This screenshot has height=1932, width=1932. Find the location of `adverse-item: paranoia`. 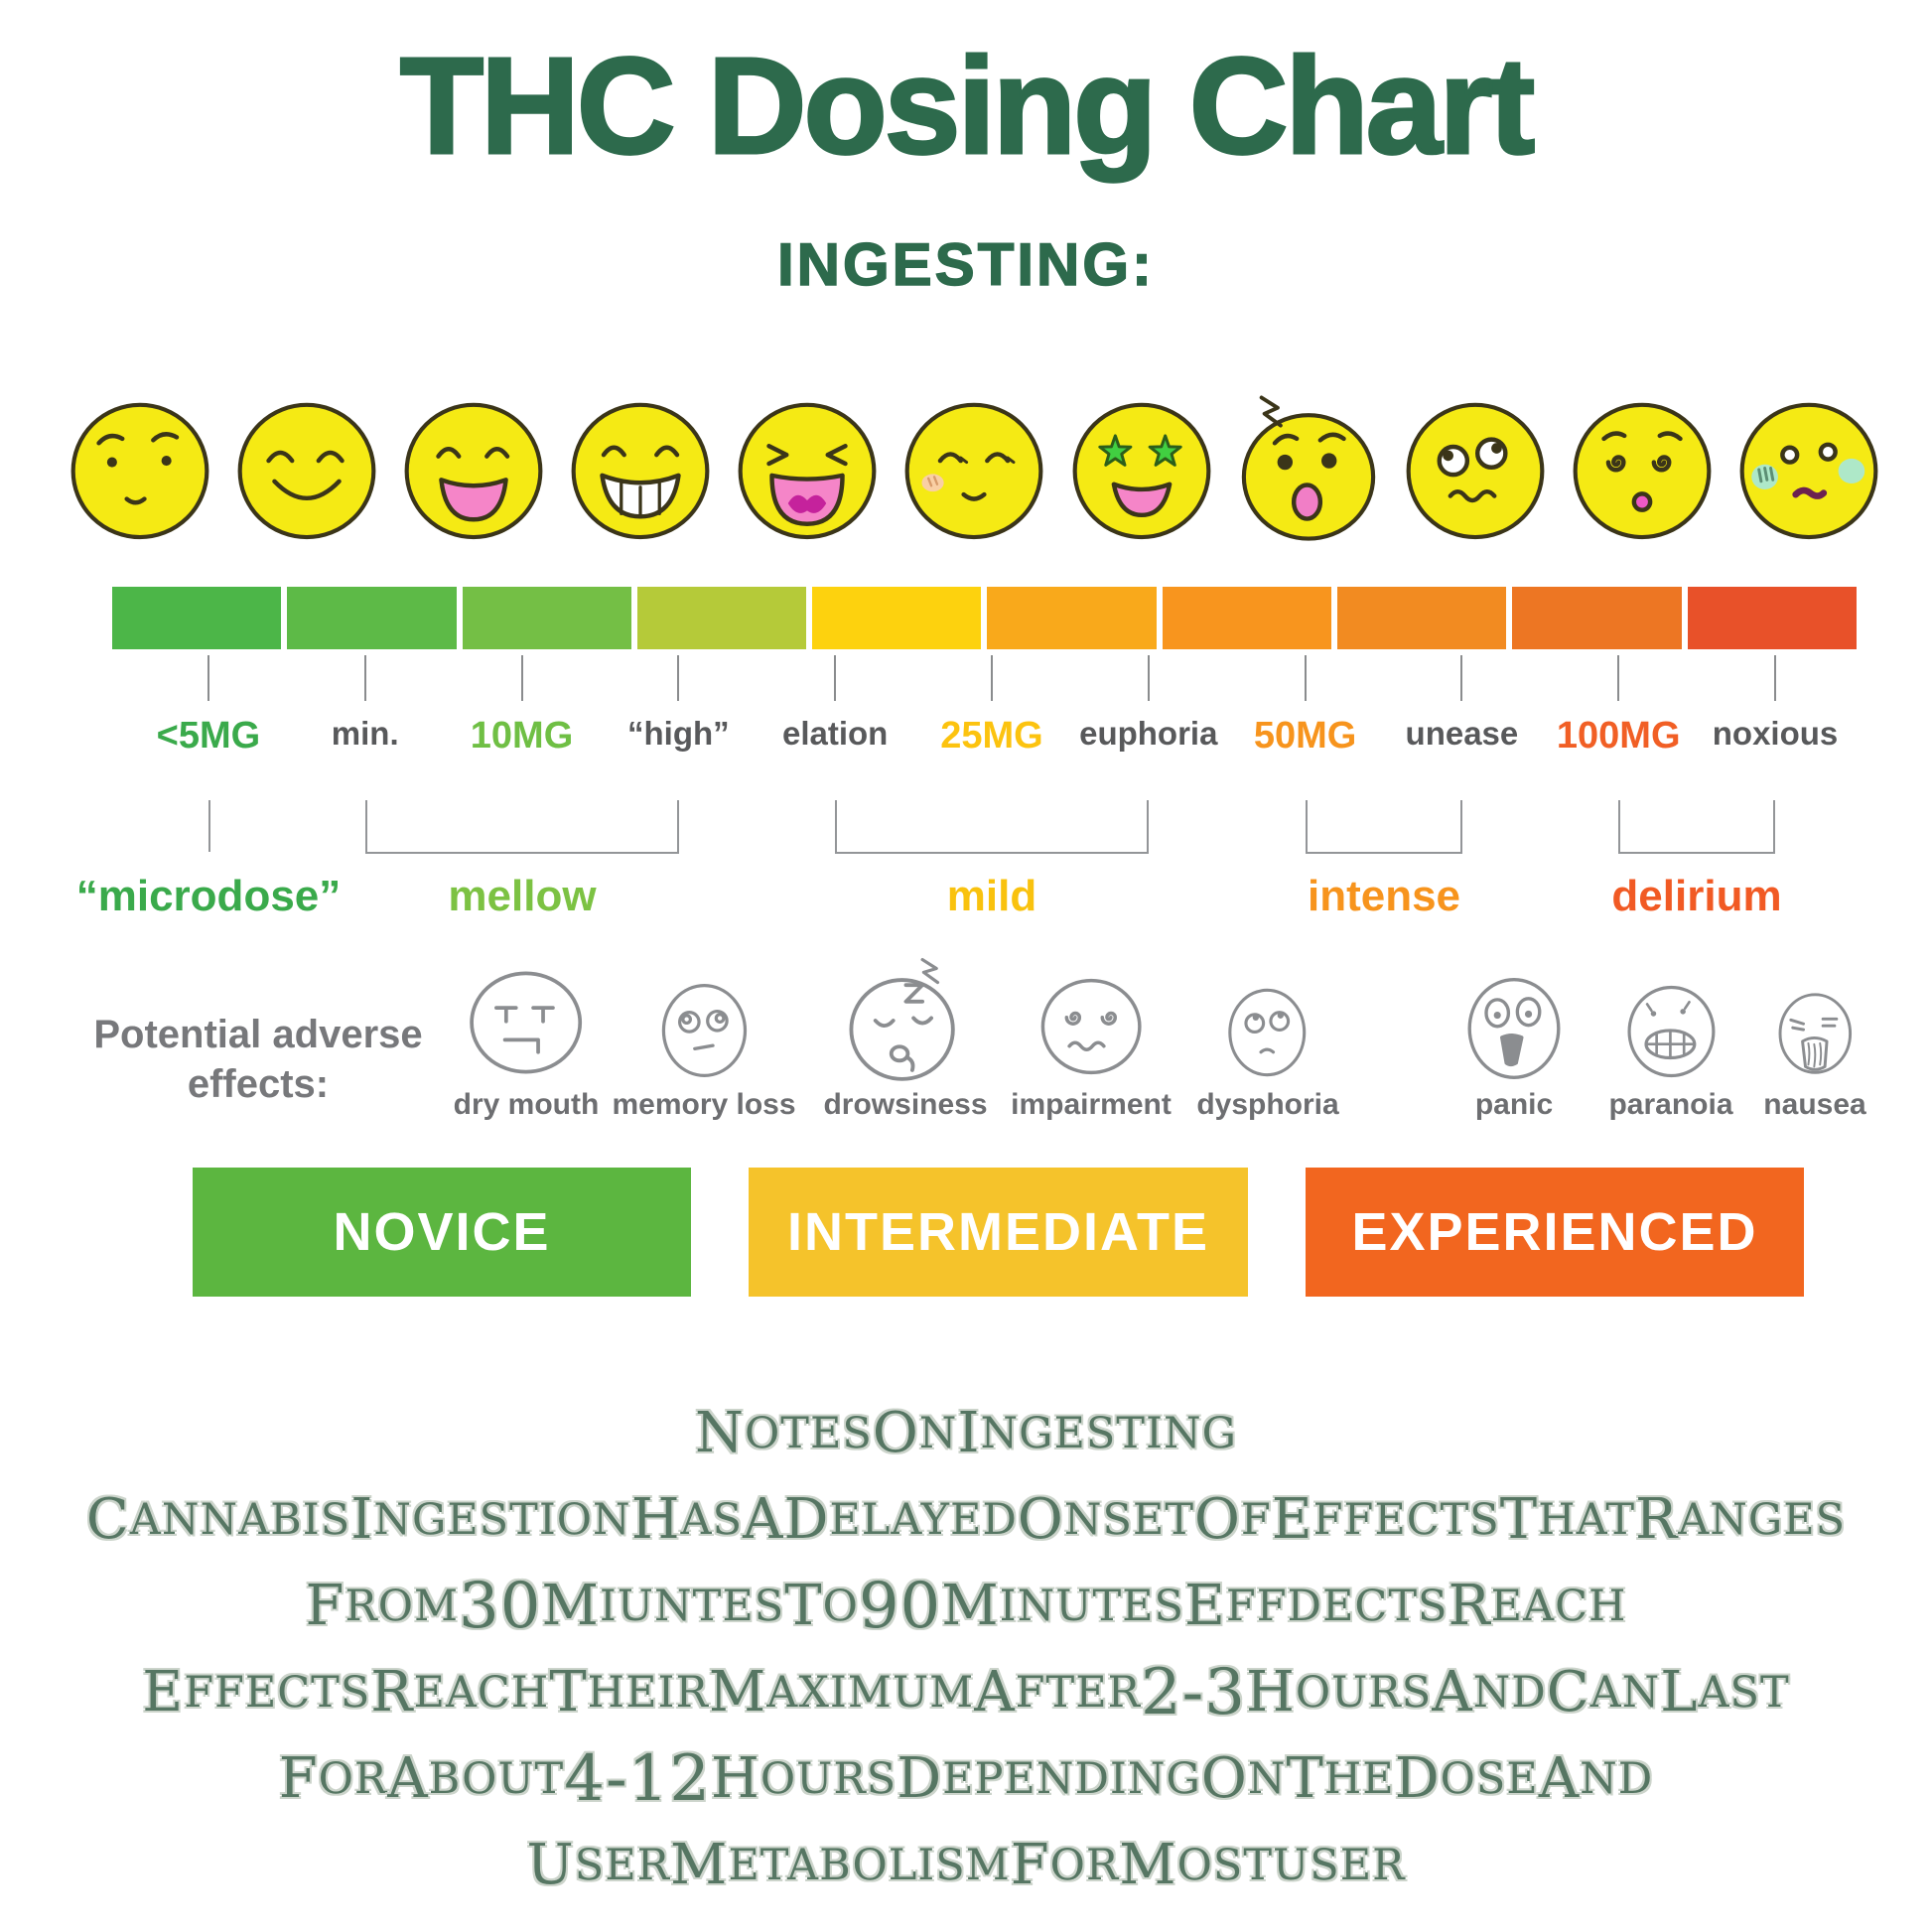

adverse-item: paranoia is located at coordinates (1671, 1050).